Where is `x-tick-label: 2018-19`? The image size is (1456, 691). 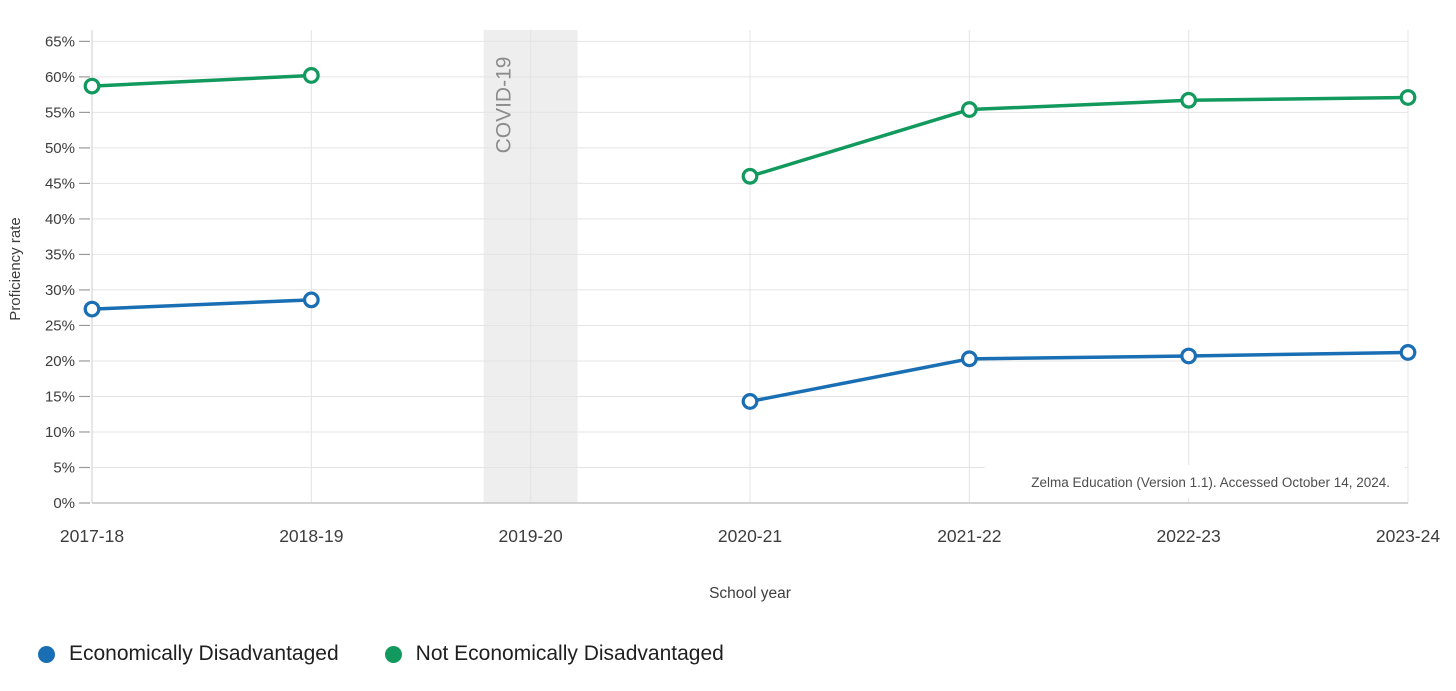
x-tick-label: 2018-19 is located at coordinates (311, 536).